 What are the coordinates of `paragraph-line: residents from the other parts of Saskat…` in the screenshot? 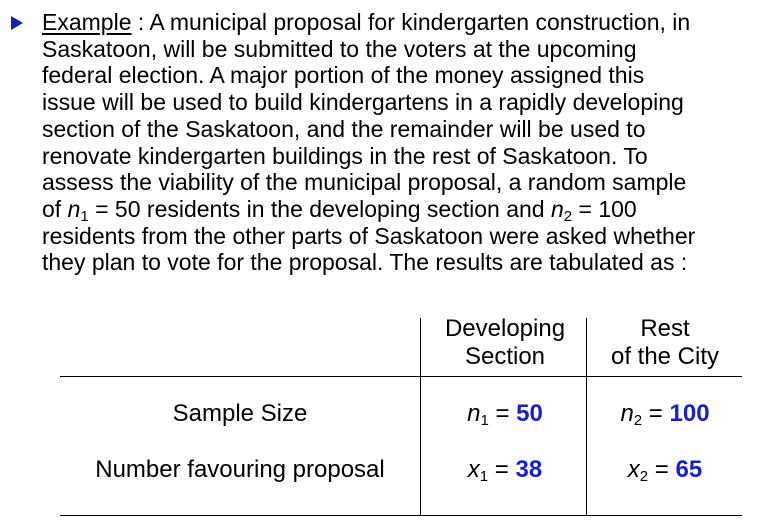 It's located at (369, 235).